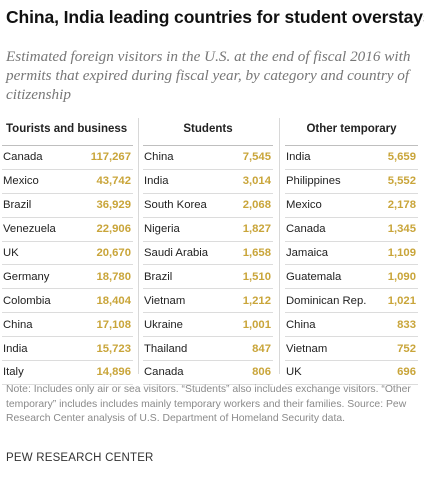 The width and height of the screenshot is (424, 488). What do you see at coordinates (401, 276) in the screenshot?
I see `overstay-count: 1,090` at bounding box center [401, 276].